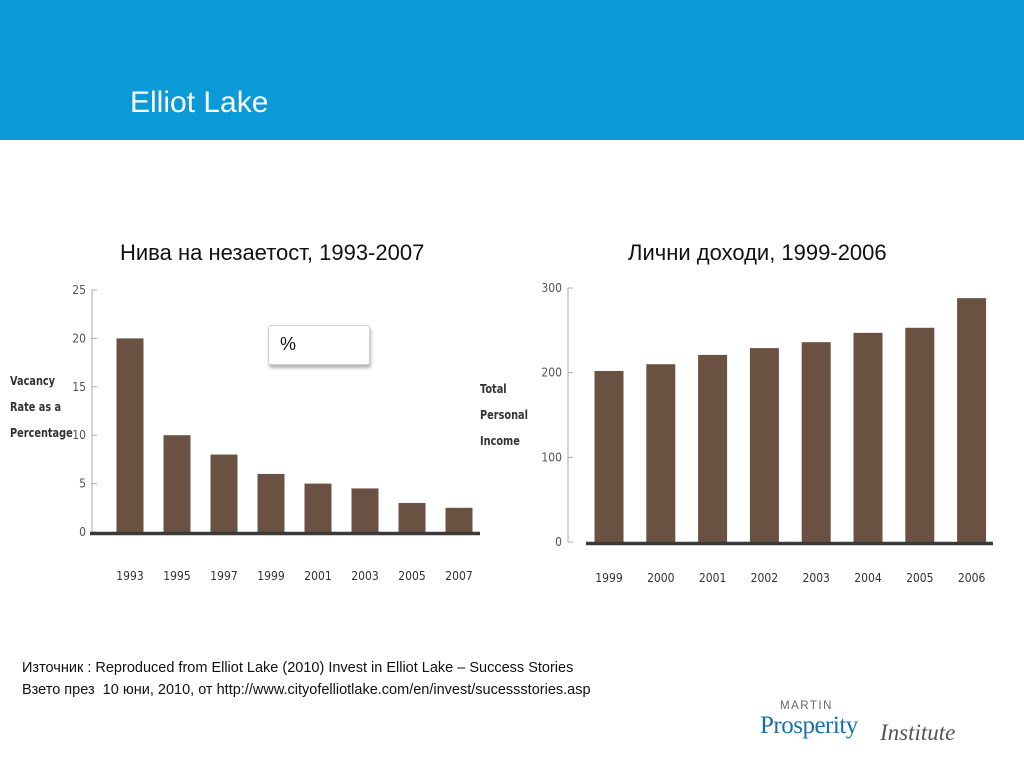  What do you see at coordinates (918, 732) in the screenshot?
I see `logo-suffix-text: Institute` at bounding box center [918, 732].